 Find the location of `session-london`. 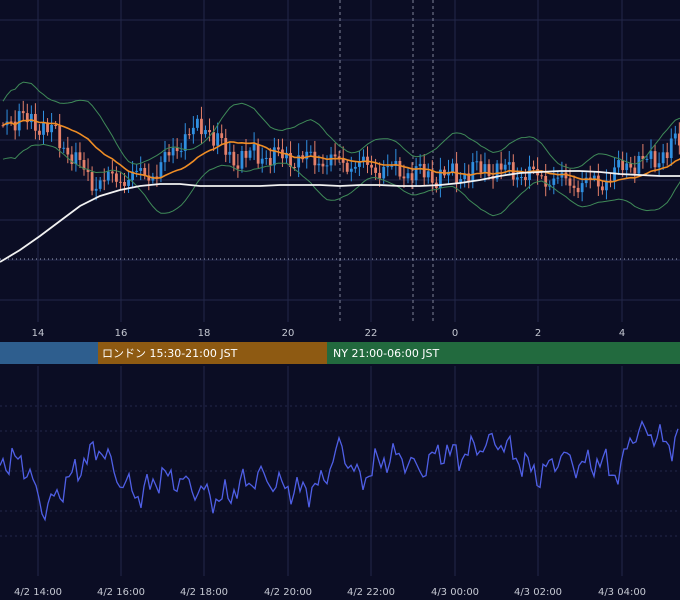

session-london is located at coordinates (212, 353).